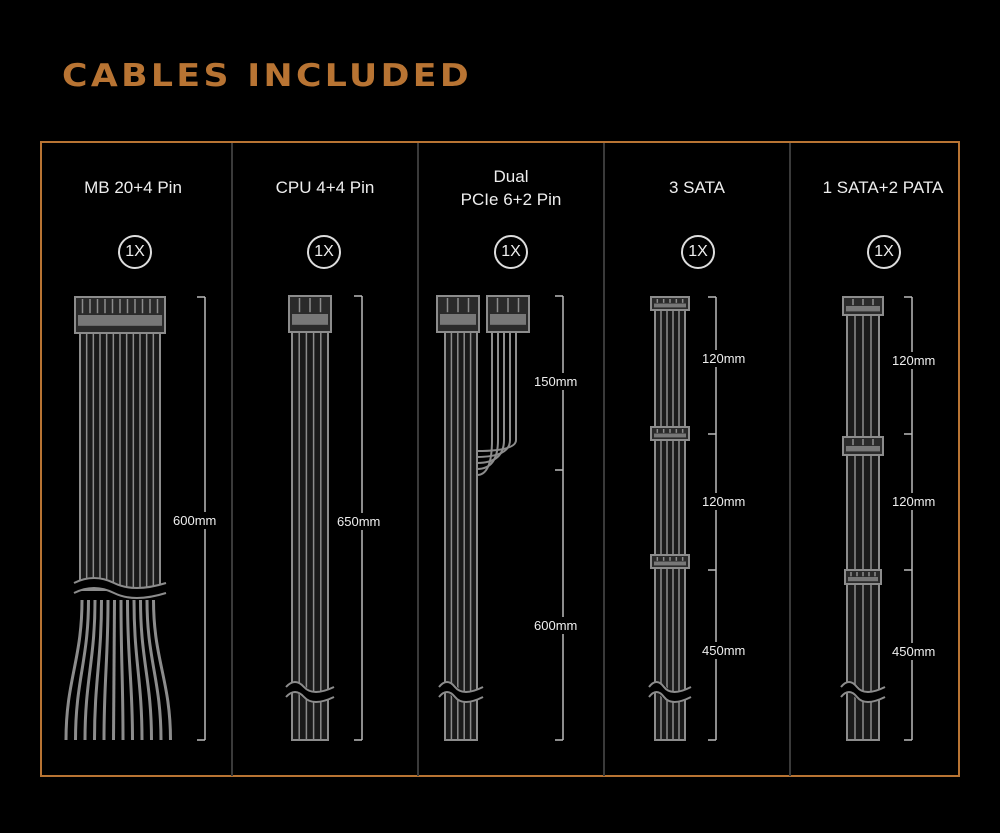 The height and width of the screenshot is (833, 1000). Describe the element at coordinates (267, 76) in the screenshot. I see `page-title: CABLES INCLUDED` at that location.